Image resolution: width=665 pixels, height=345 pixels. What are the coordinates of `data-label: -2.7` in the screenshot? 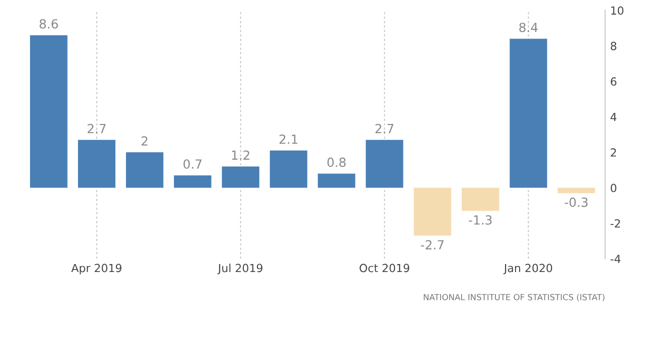 It's located at (432, 245).